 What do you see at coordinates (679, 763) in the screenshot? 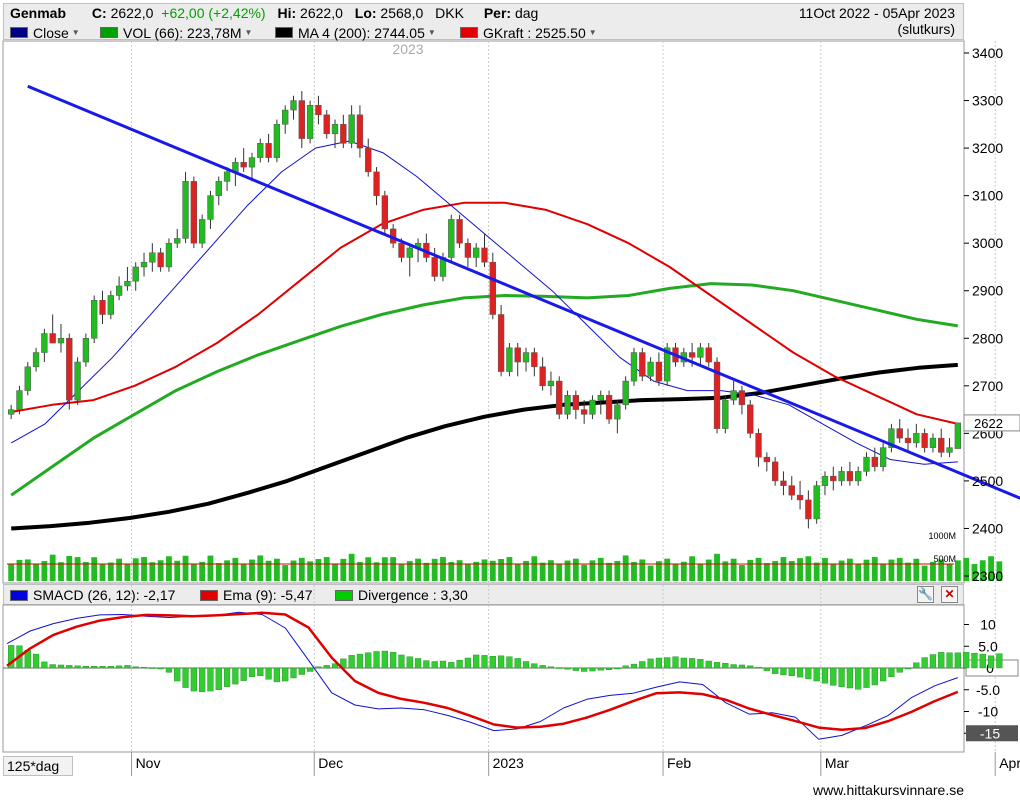
I see `month-label: Feb` at bounding box center [679, 763].